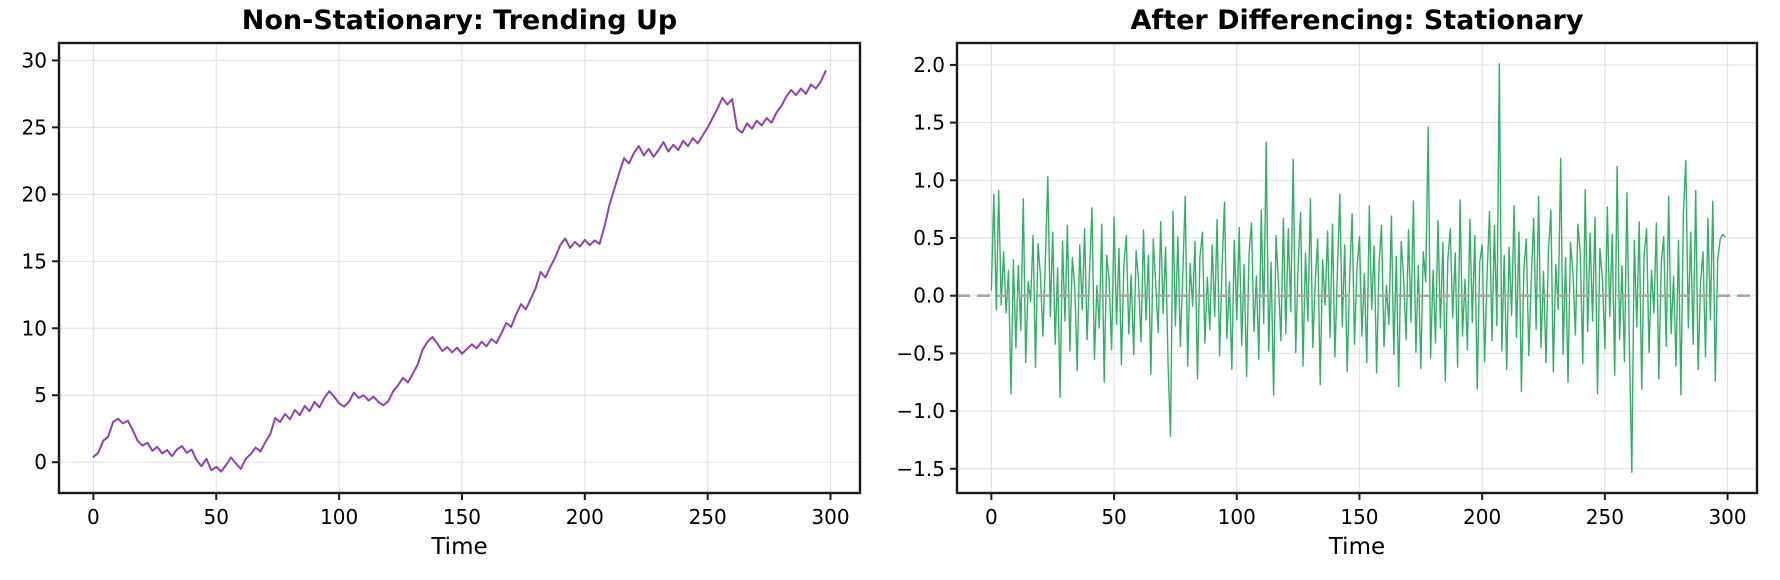  What do you see at coordinates (929, 65) in the screenshot?
I see `y-tick-label: 2.0` at bounding box center [929, 65].